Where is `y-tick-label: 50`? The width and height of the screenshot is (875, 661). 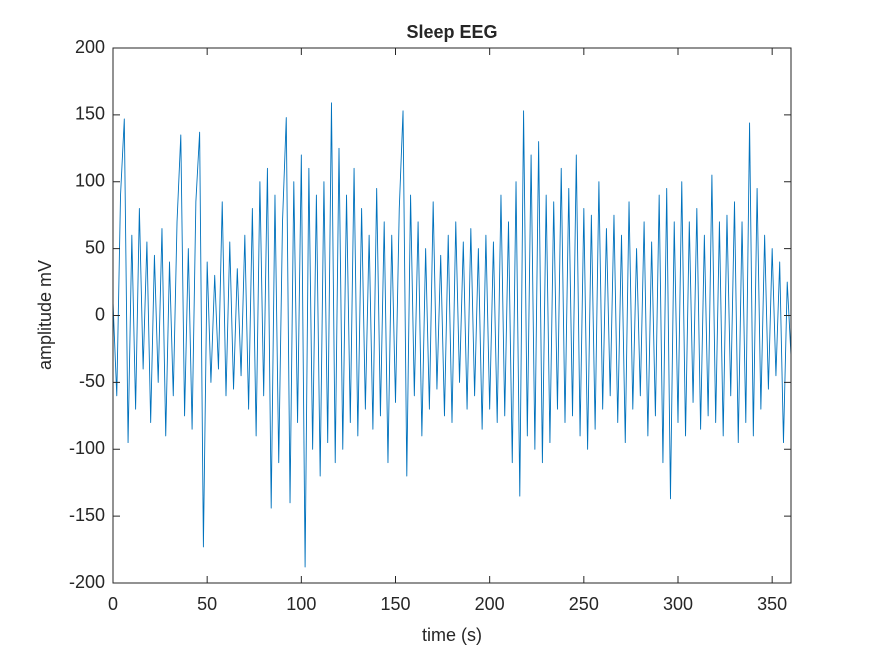
y-tick-label: 50 is located at coordinates (95, 247).